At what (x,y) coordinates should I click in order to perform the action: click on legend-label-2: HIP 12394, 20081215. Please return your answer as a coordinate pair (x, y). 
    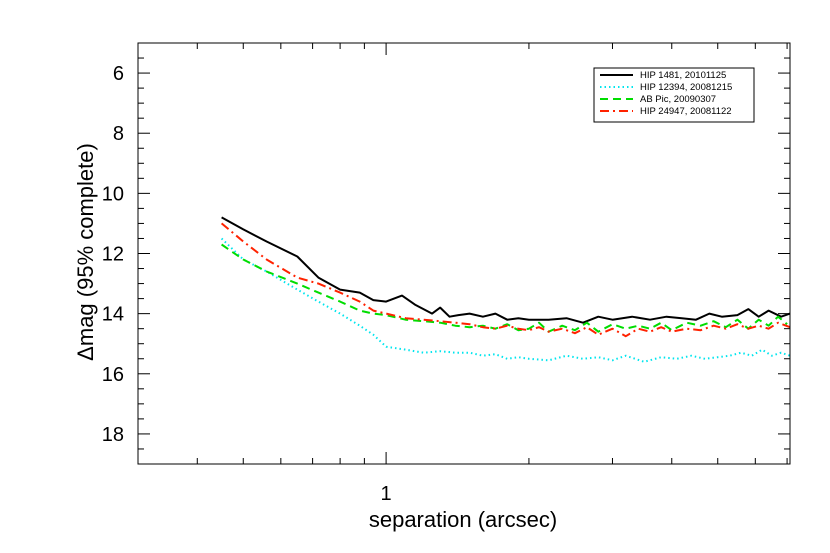
    Looking at the image, I should click on (686, 87).